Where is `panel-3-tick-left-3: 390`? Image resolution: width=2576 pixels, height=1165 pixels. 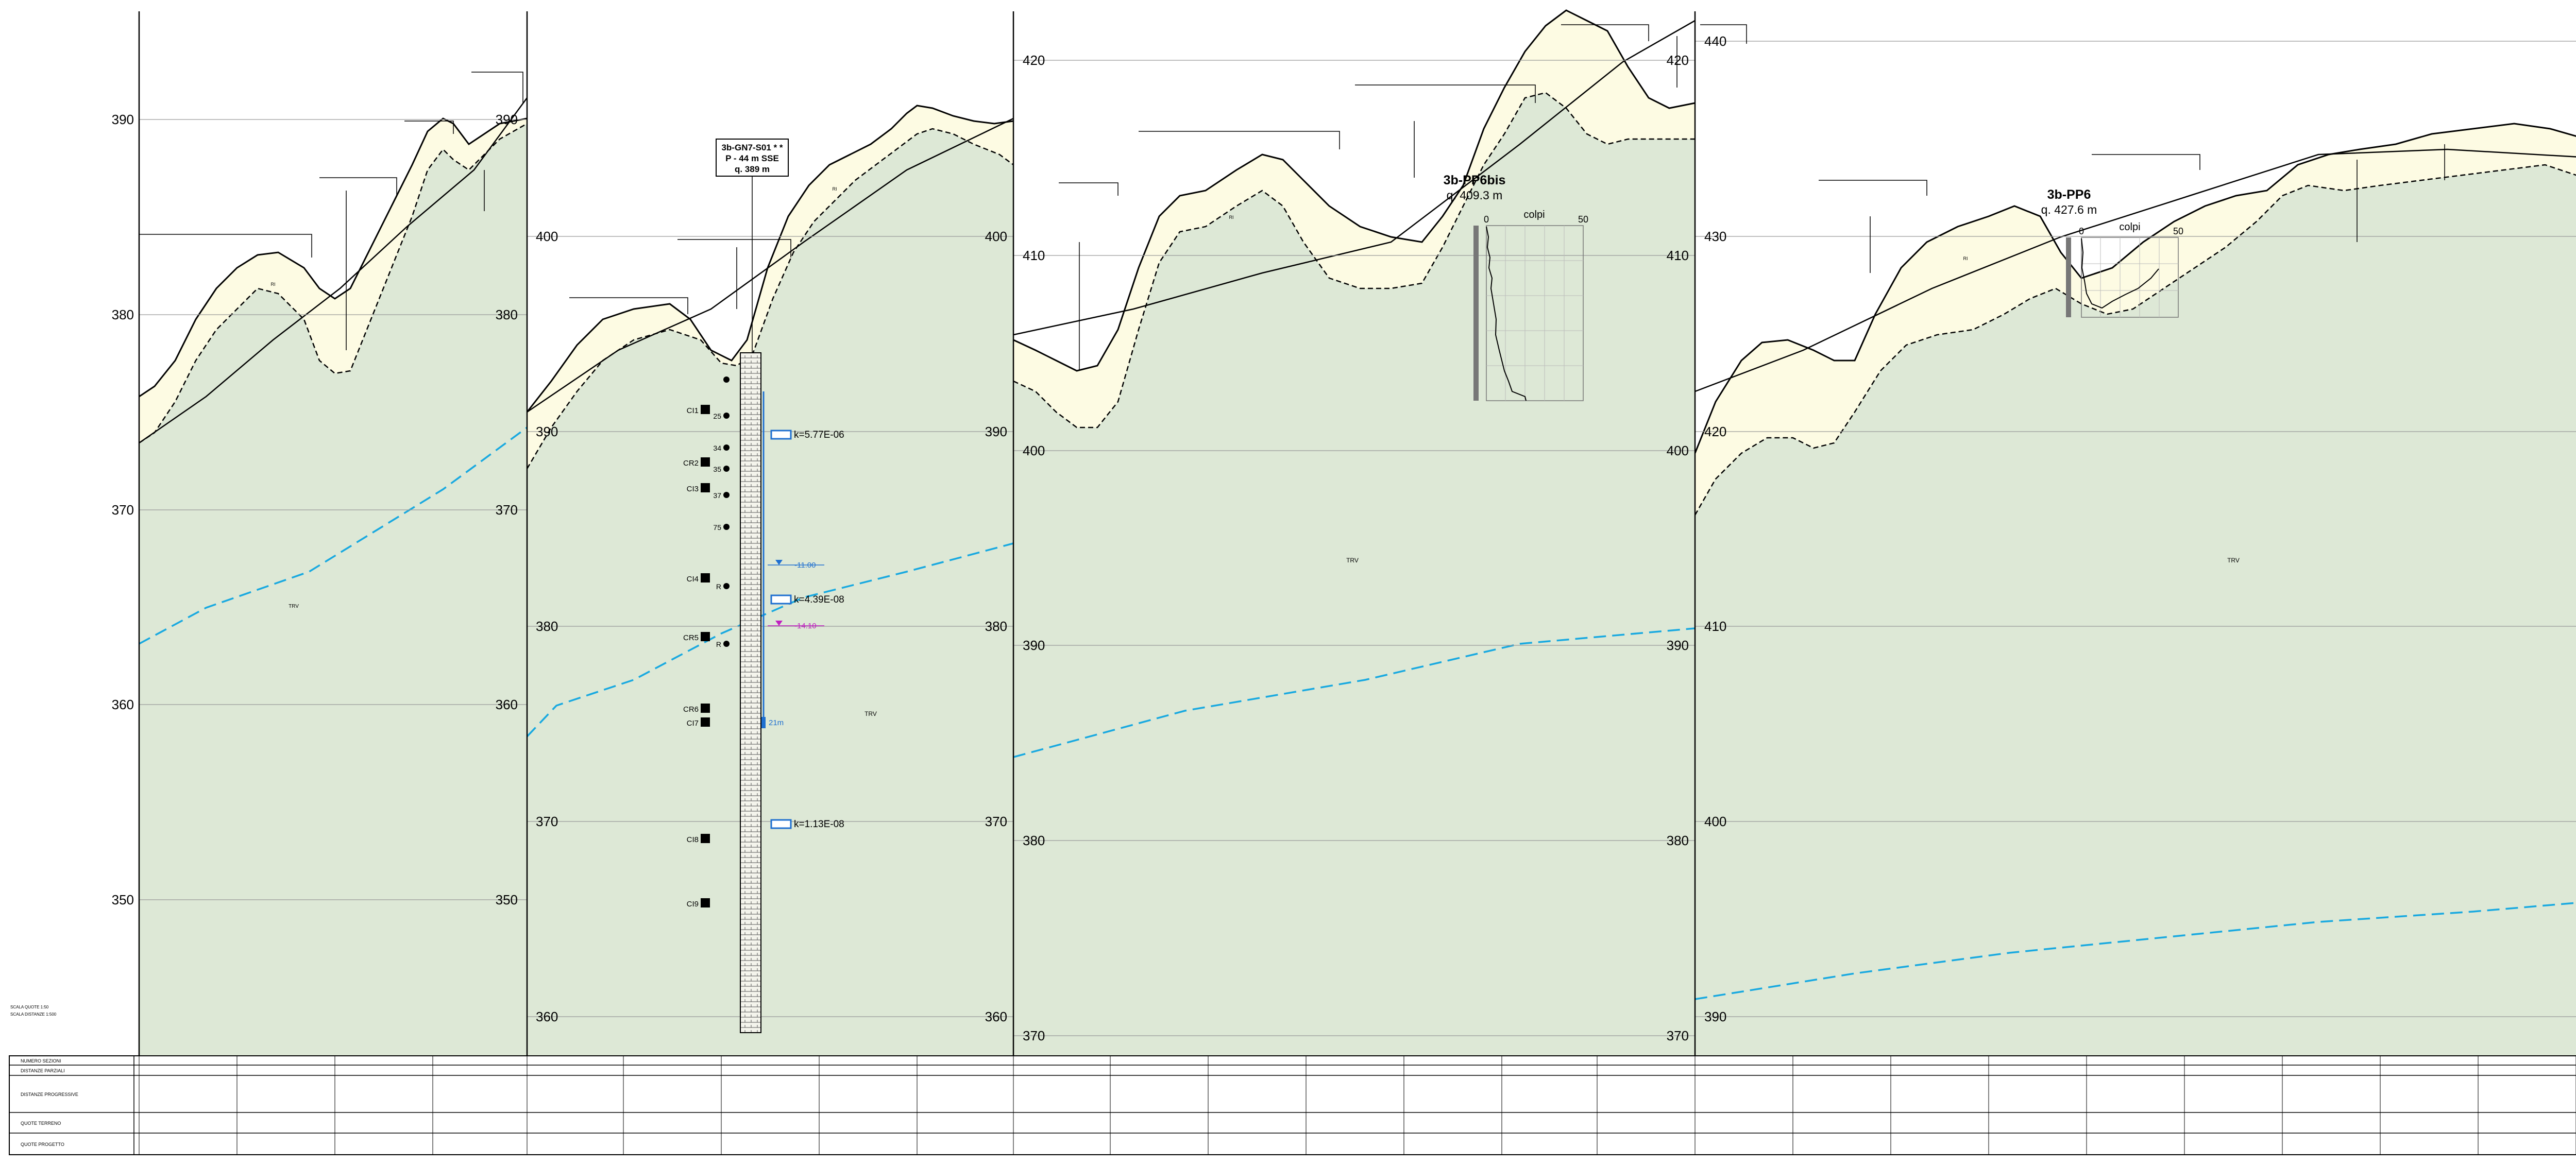
panel-3-tick-left-3: 390 is located at coordinates (1034, 646).